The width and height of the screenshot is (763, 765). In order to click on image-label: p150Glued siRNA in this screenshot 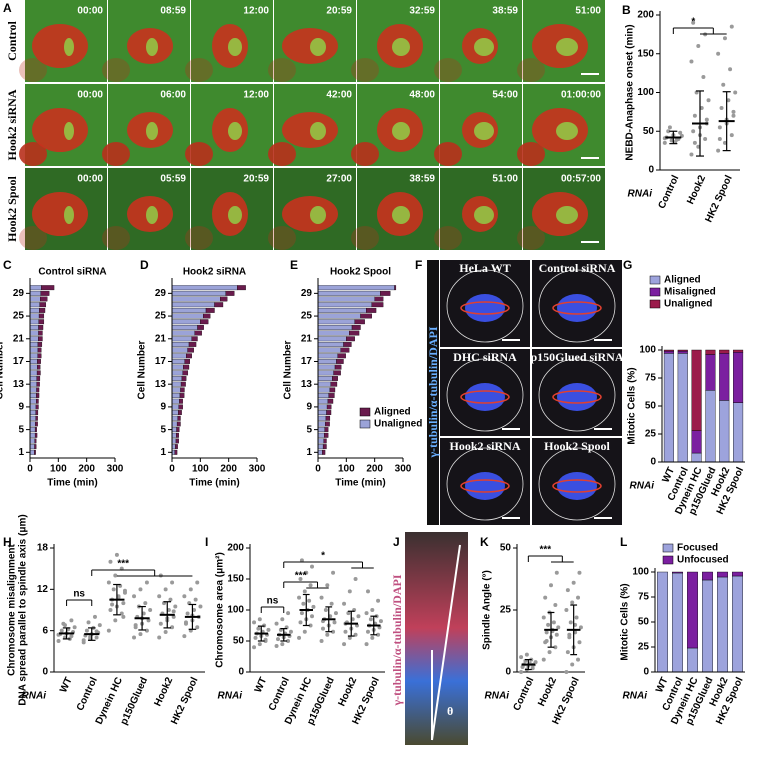, I will do `click(576, 357)`.